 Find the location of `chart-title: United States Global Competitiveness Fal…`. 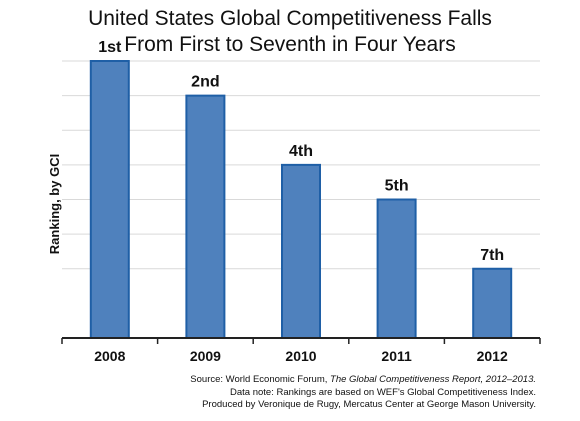

chart-title: United States Global Competitiveness Fal… is located at coordinates (290, 32).